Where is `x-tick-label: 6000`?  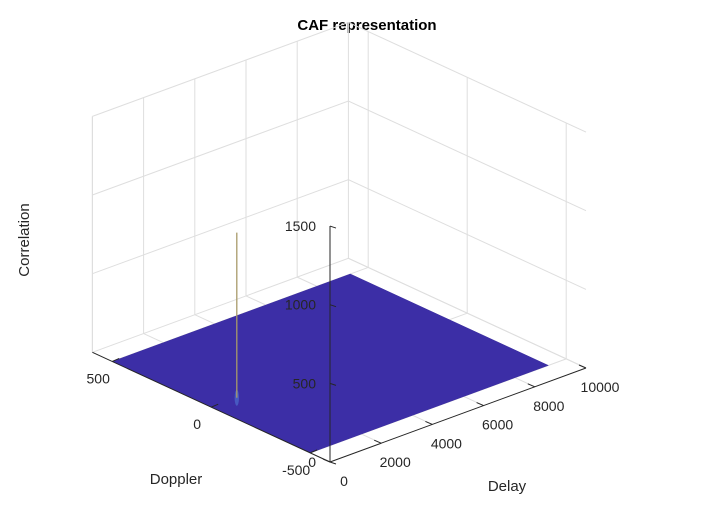 x-tick-label: 6000 is located at coordinates (497, 425).